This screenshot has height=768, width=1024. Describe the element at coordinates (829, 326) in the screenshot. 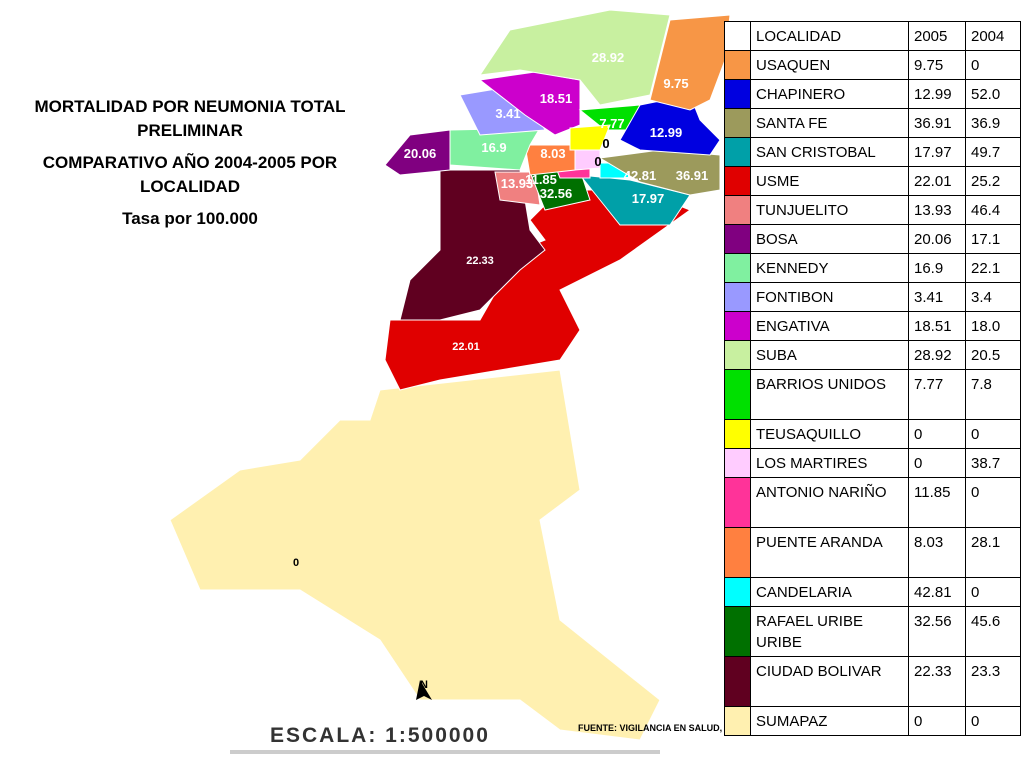

I see `locality-name: ENGATIVA` at that location.